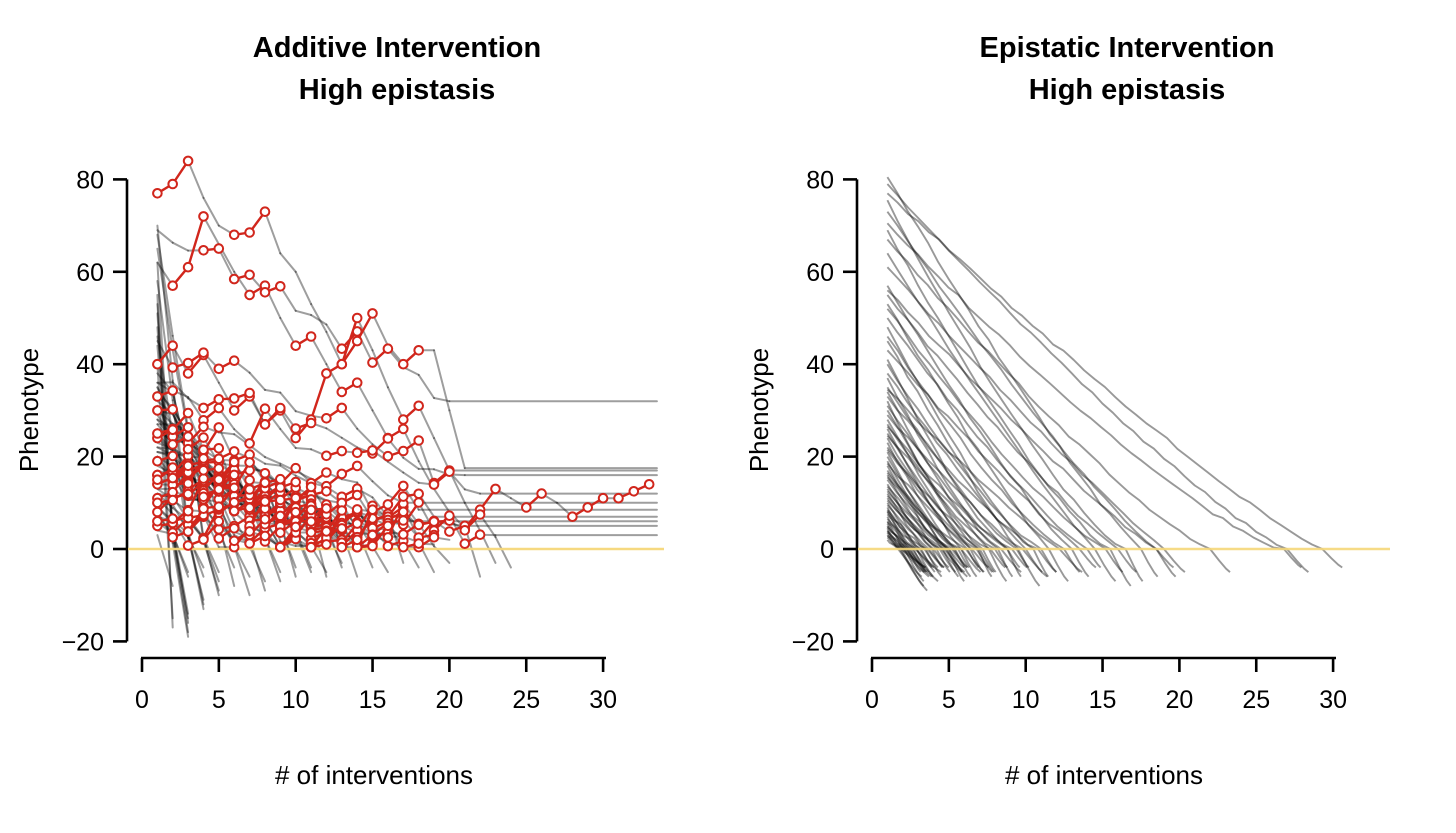  What do you see at coordinates (1333, 700) in the screenshot?
I see `x-tick-label: 30` at bounding box center [1333, 700].